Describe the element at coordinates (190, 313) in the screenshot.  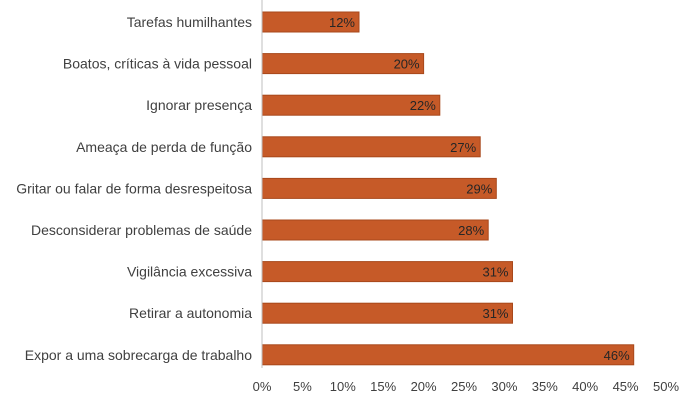
I see `category-label-8: Retirar a autonomia` at that location.